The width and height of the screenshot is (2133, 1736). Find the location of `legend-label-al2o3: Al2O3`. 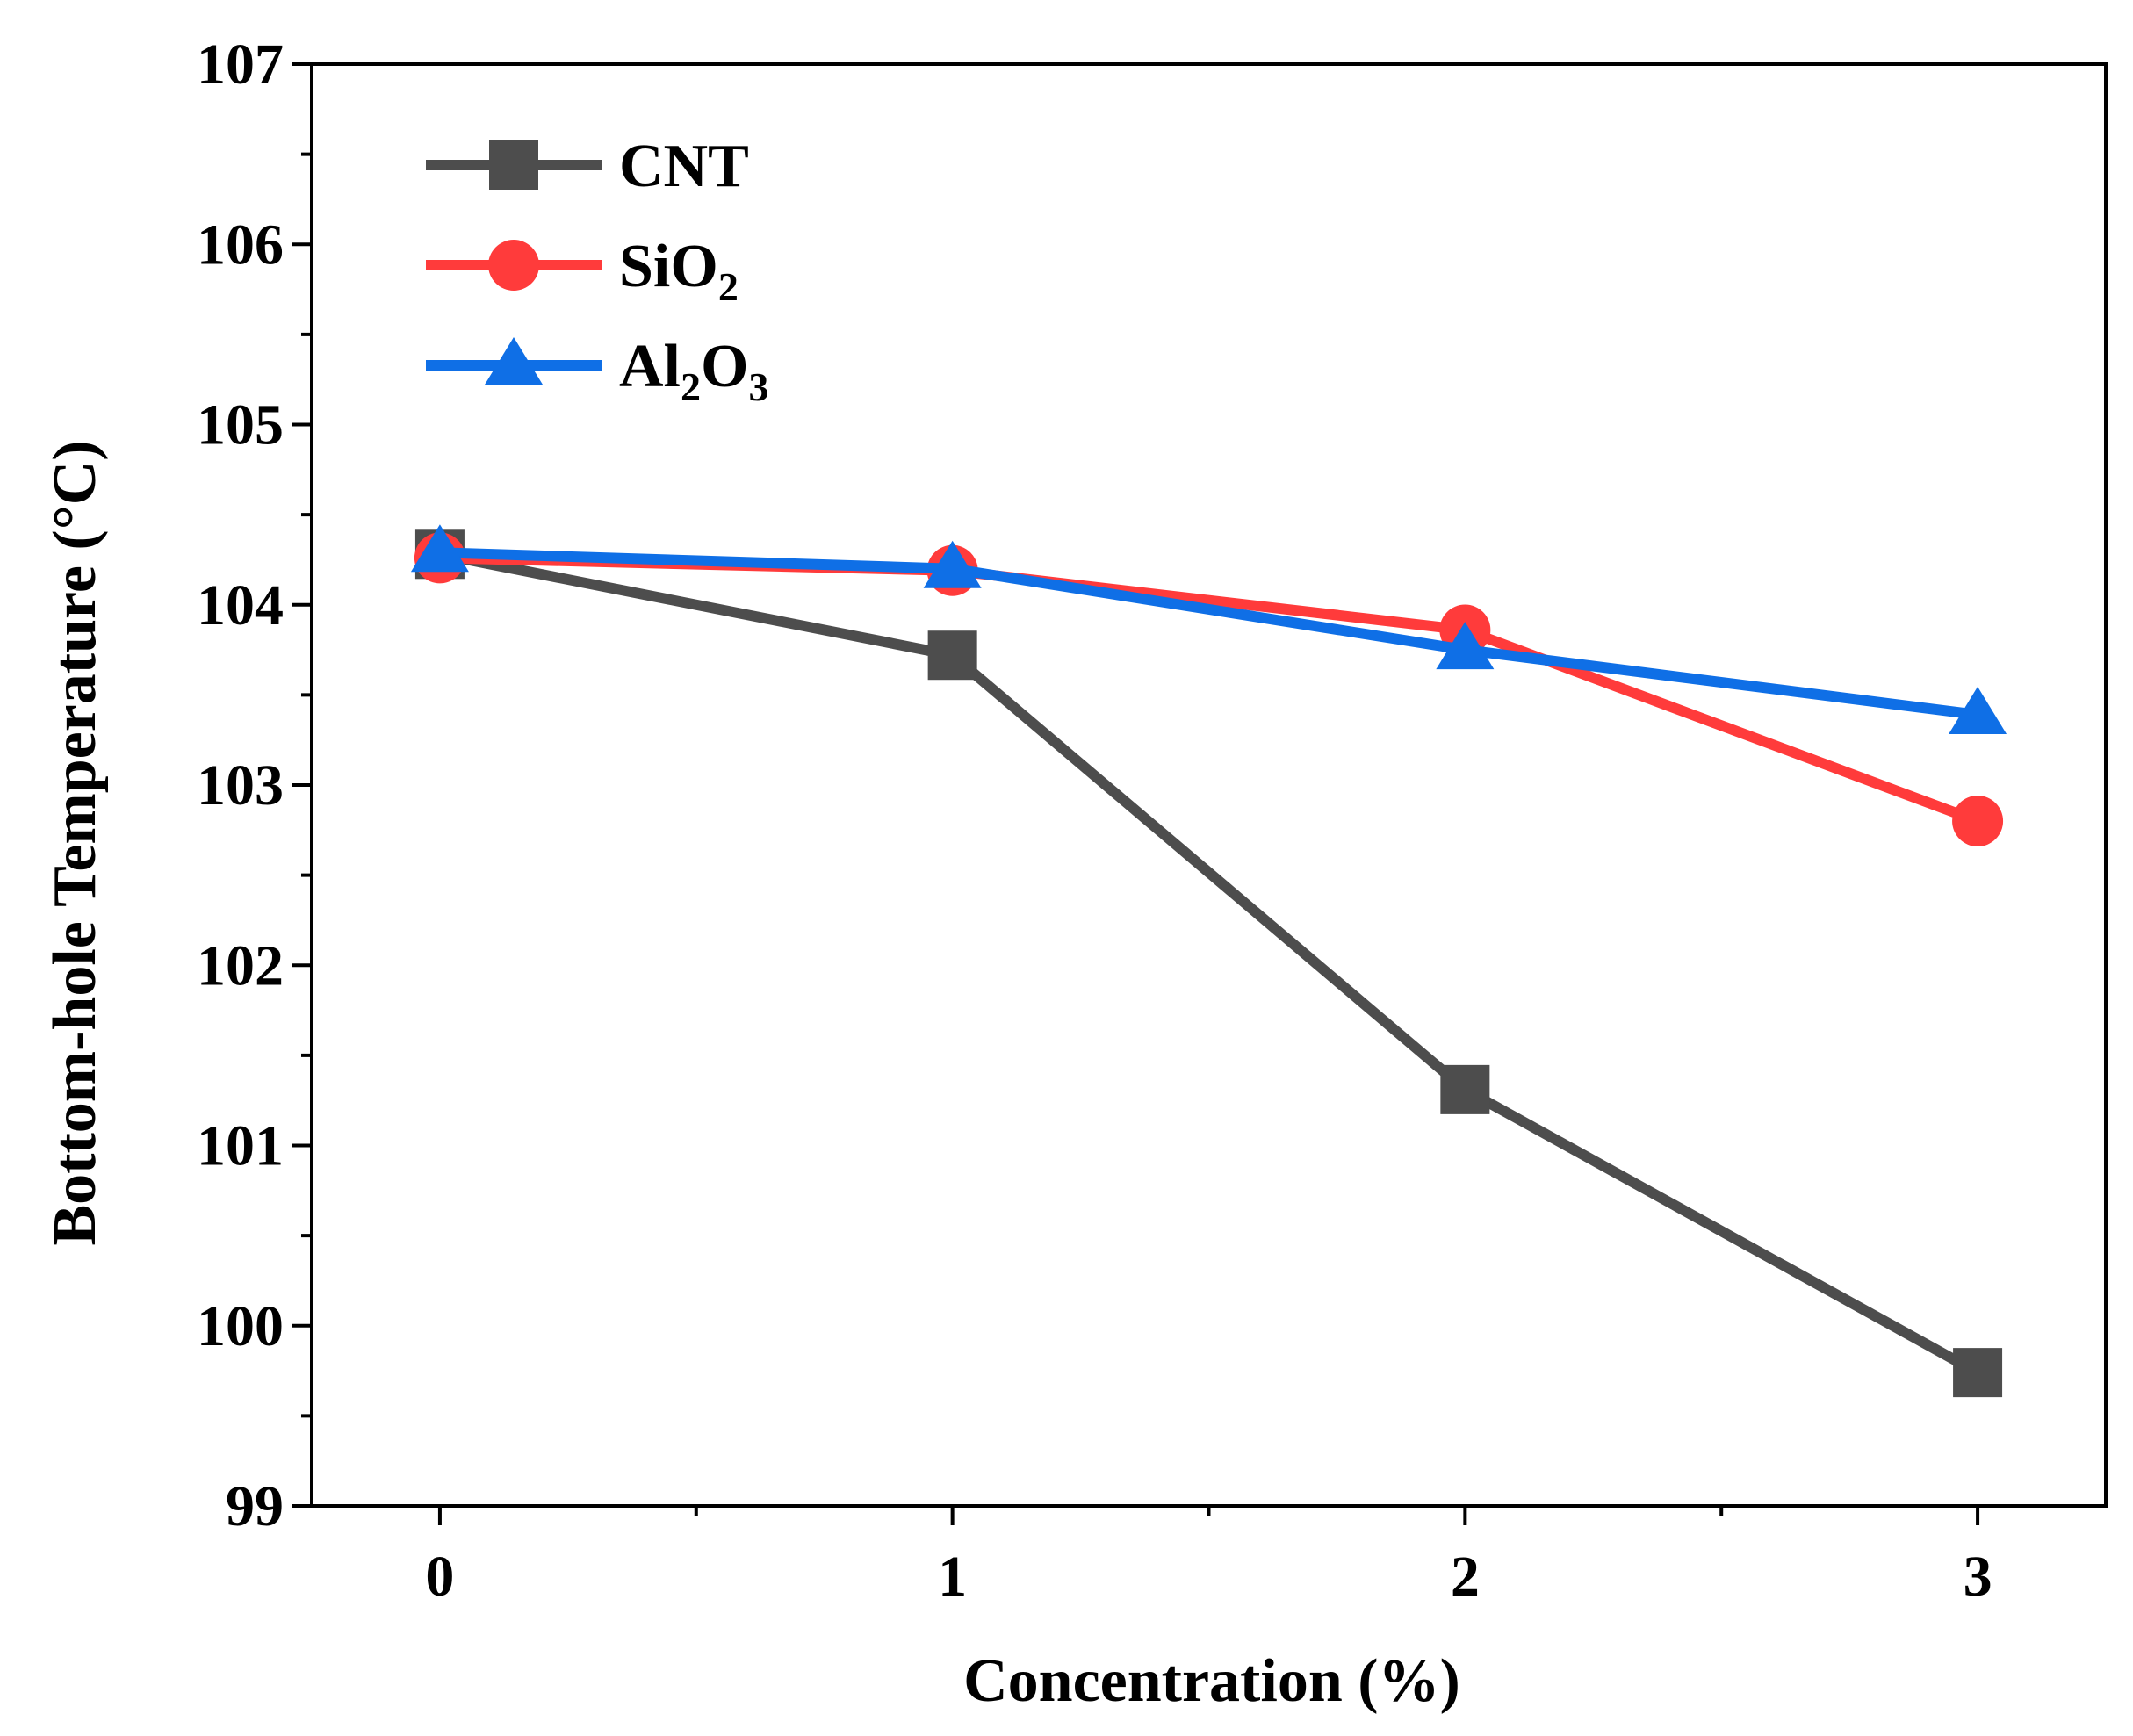

legend-label-al2o3: Al2O3 is located at coordinates (694, 371).